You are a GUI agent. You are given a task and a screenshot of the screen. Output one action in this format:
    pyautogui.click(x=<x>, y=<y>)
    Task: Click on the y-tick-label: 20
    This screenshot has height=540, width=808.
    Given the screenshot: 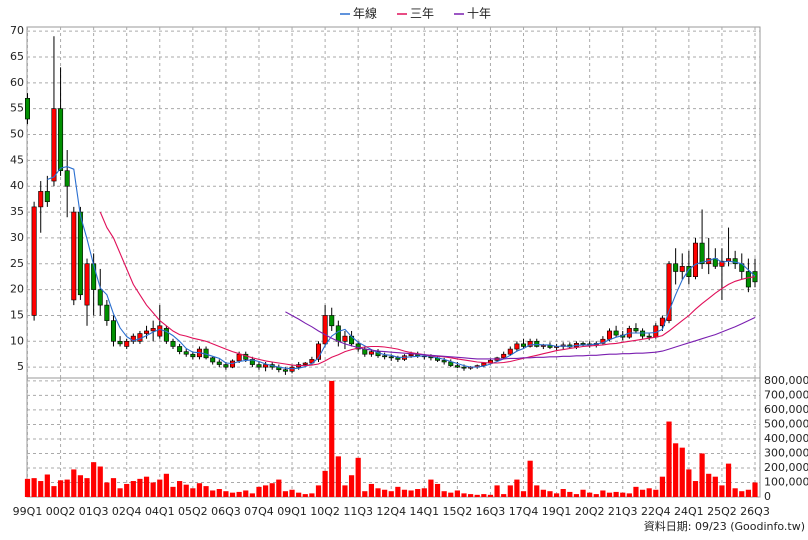 What is the action you would take?
    pyautogui.click(x=17, y=289)
    